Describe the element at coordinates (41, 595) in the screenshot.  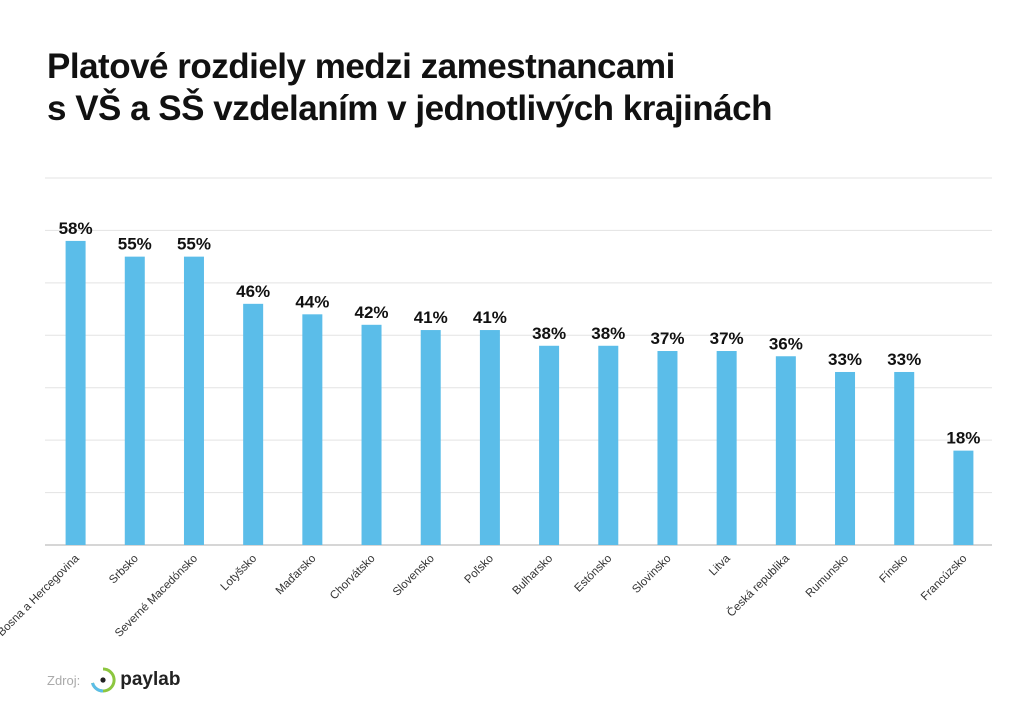
I see `x-tick-label: Bosna a Hercegovina` at that location.